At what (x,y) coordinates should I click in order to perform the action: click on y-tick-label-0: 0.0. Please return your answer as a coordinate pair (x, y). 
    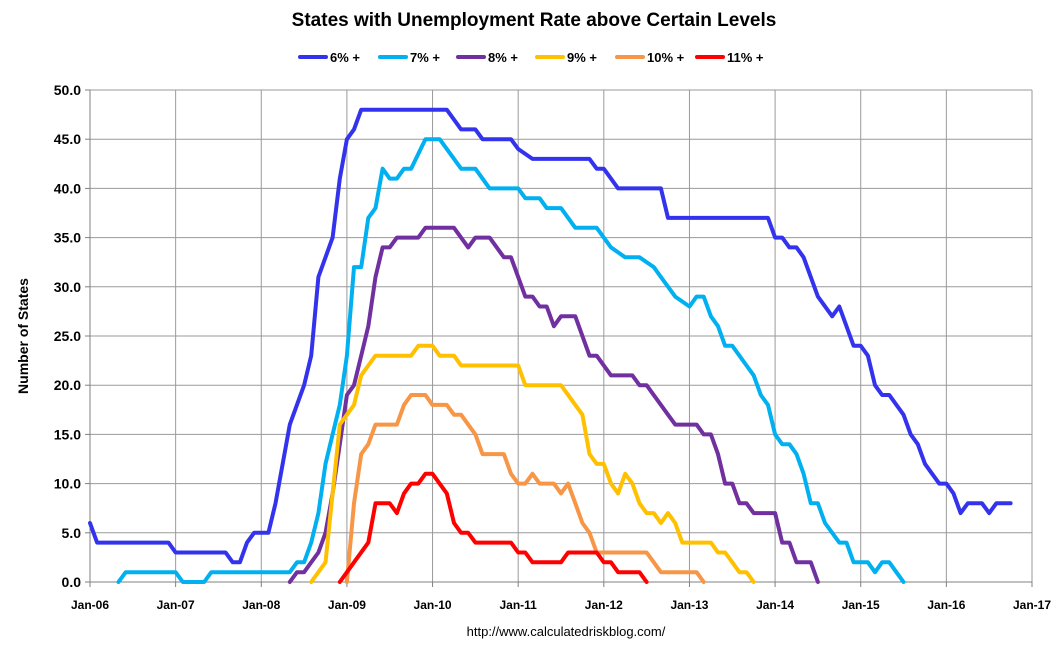
    Looking at the image, I should click on (72, 582).